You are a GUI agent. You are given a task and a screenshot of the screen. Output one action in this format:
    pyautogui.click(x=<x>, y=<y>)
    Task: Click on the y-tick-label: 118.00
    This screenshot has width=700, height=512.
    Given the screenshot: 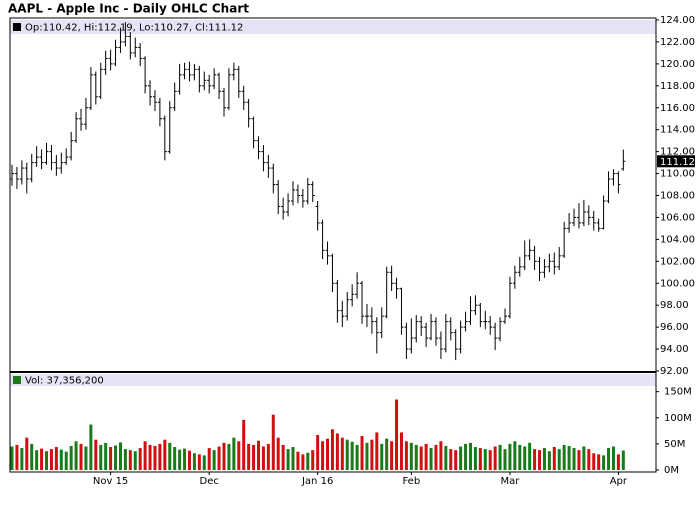 What is the action you would take?
    pyautogui.click(x=677, y=86)
    